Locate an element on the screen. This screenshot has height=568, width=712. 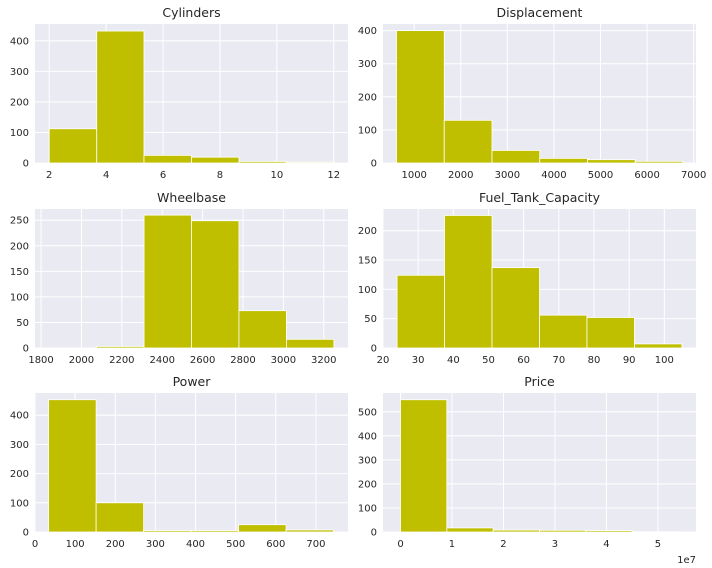
fuel-tank-capacity-y-tick-label: 100 is located at coordinates (367, 290).